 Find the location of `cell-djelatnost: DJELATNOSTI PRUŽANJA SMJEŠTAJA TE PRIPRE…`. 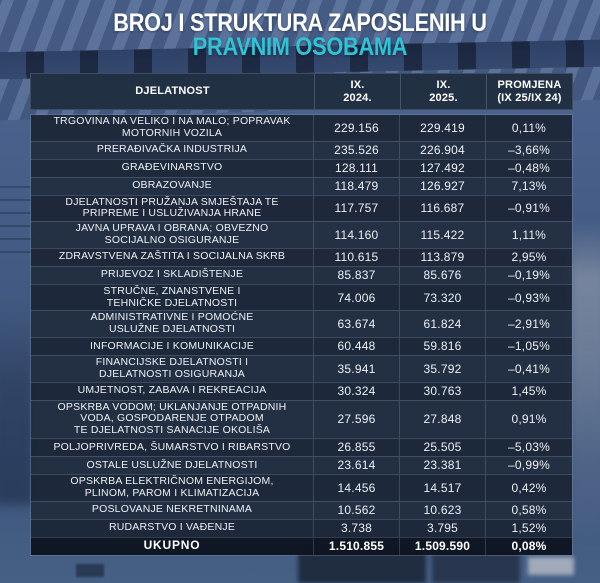

cell-djelatnost: DJELATNOSTI PRUŽANJA SMJEŠTAJA TE PRIPRE… is located at coordinates (172, 208).